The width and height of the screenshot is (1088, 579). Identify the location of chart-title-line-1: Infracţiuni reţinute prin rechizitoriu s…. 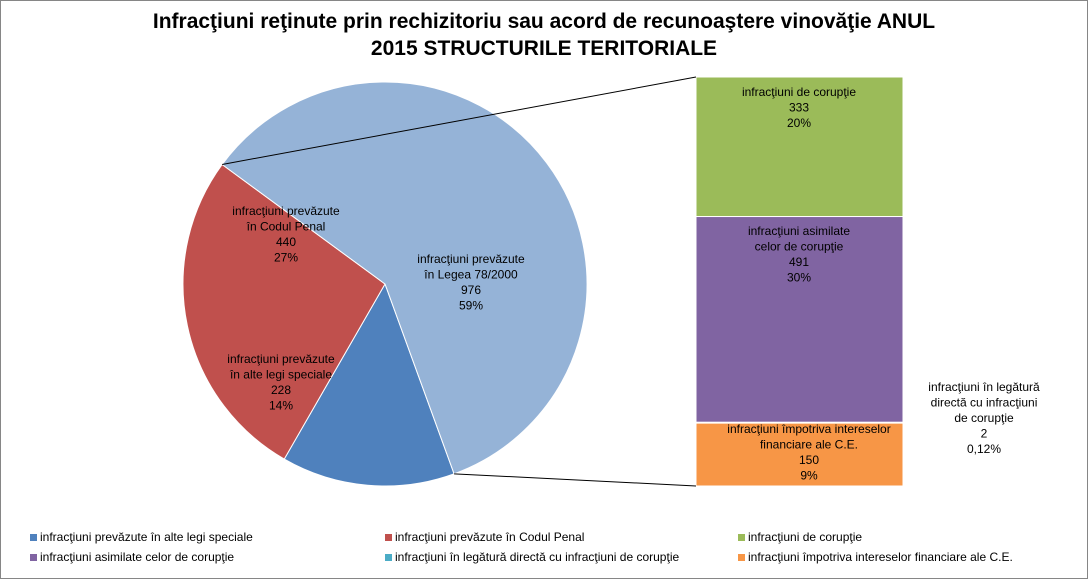
(544, 21).